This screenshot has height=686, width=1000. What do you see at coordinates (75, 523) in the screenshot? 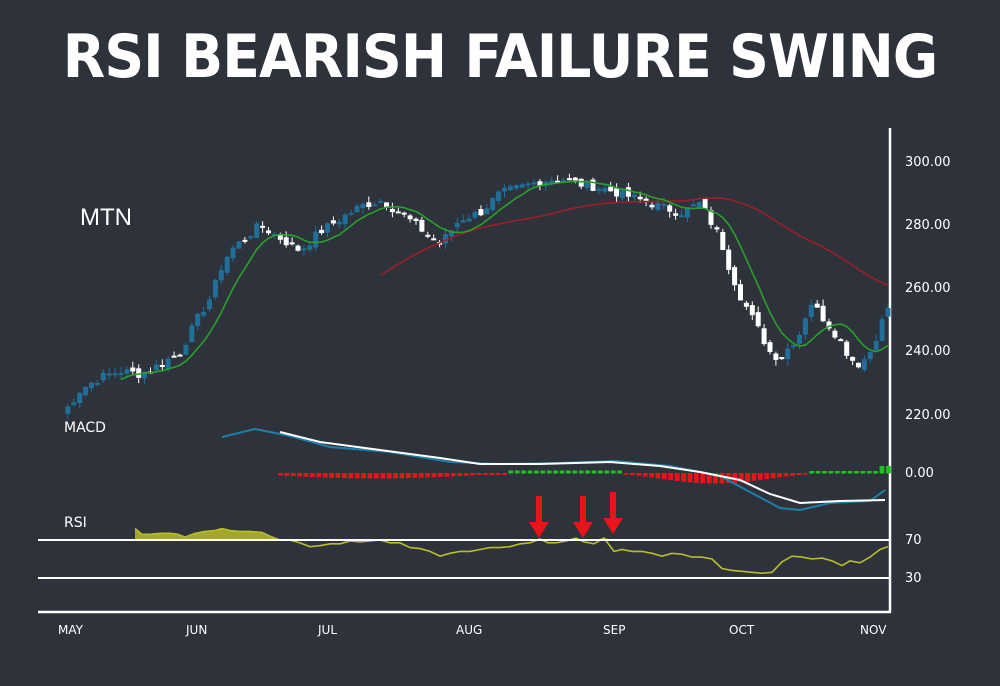
I see `rsi-label: RSI` at bounding box center [75, 523].